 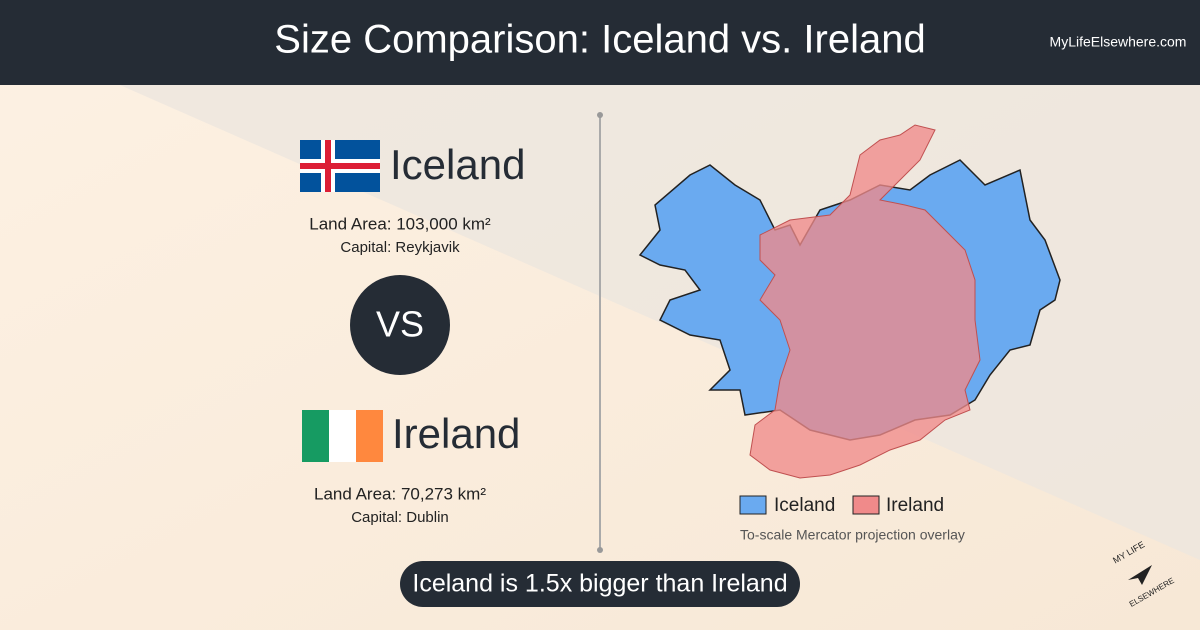 I want to click on summary-pill, so click(x=600, y=584).